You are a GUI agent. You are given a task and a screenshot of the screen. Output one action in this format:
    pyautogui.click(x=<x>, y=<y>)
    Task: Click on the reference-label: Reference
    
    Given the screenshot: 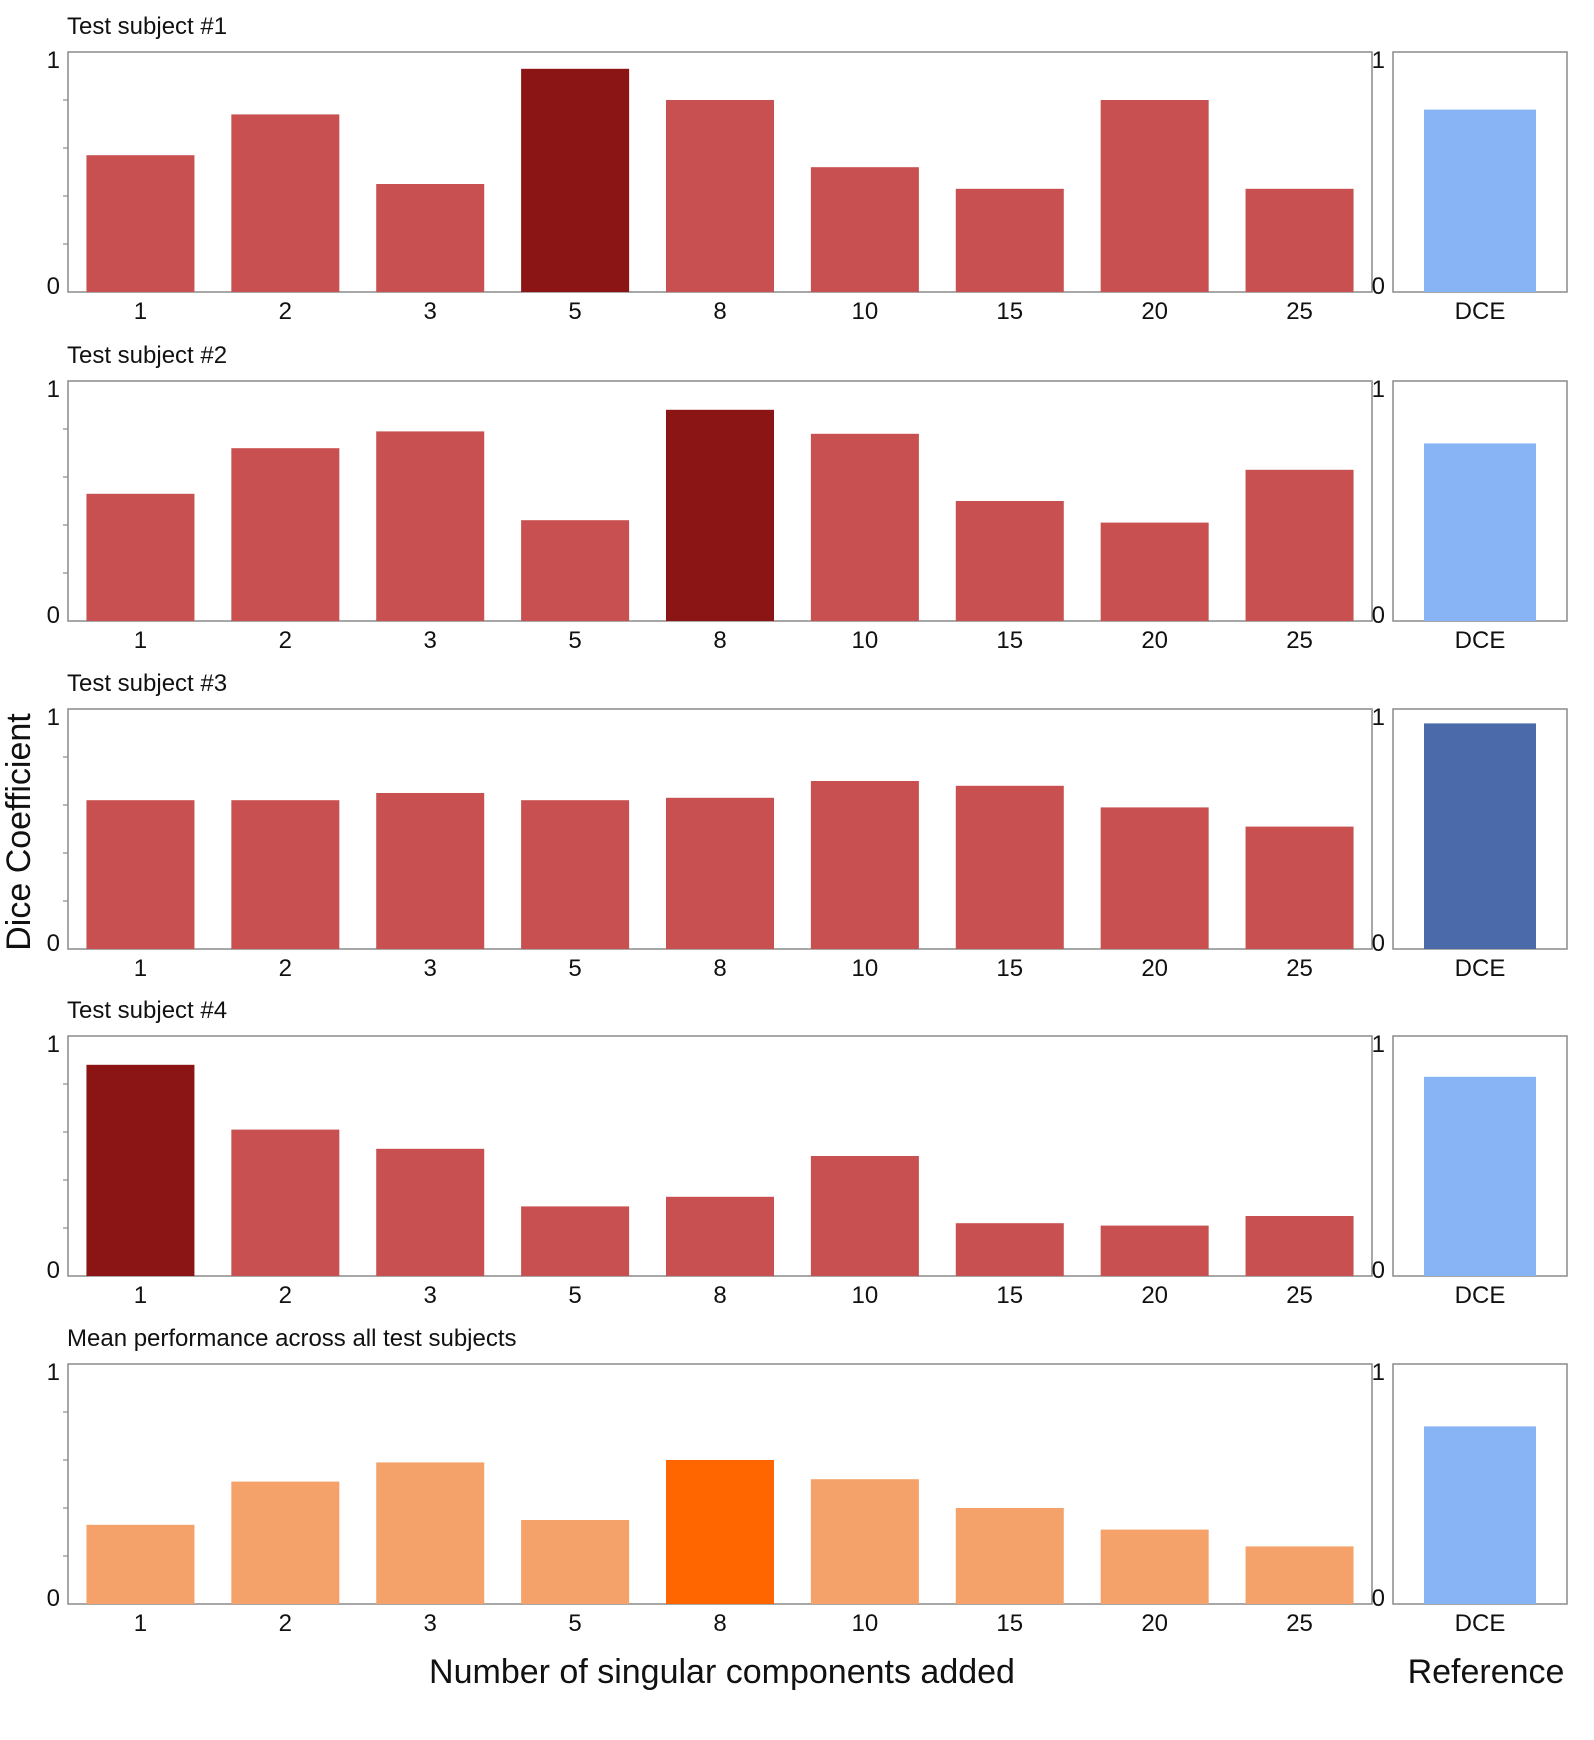 What is the action you would take?
    pyautogui.click(x=1486, y=1672)
    